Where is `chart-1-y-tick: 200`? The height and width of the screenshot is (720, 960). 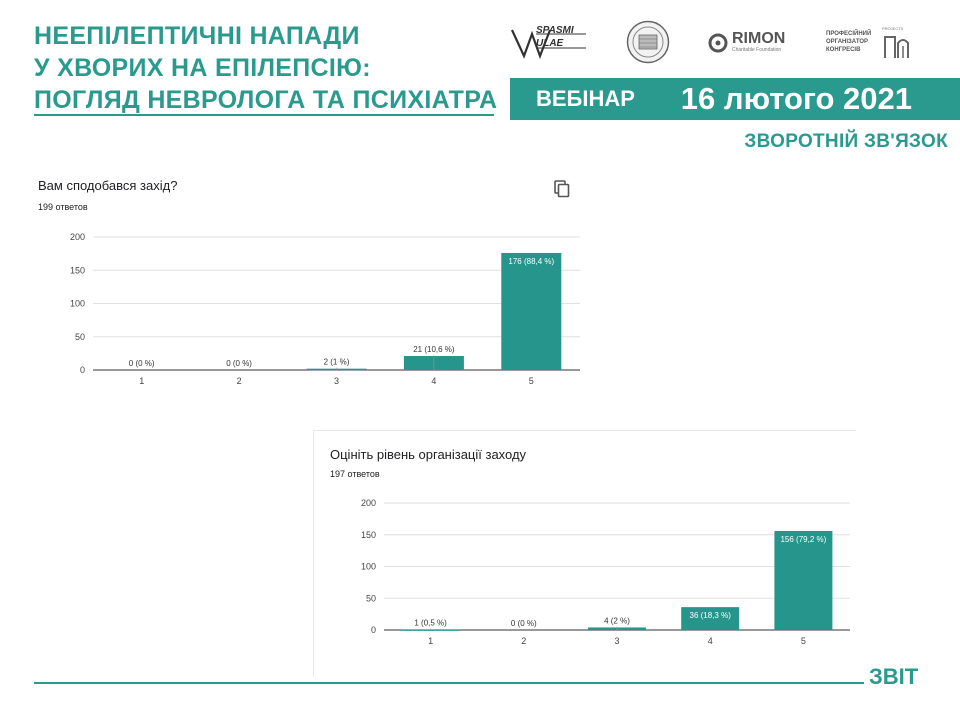
chart-1-y-tick: 200 is located at coordinates (77, 237).